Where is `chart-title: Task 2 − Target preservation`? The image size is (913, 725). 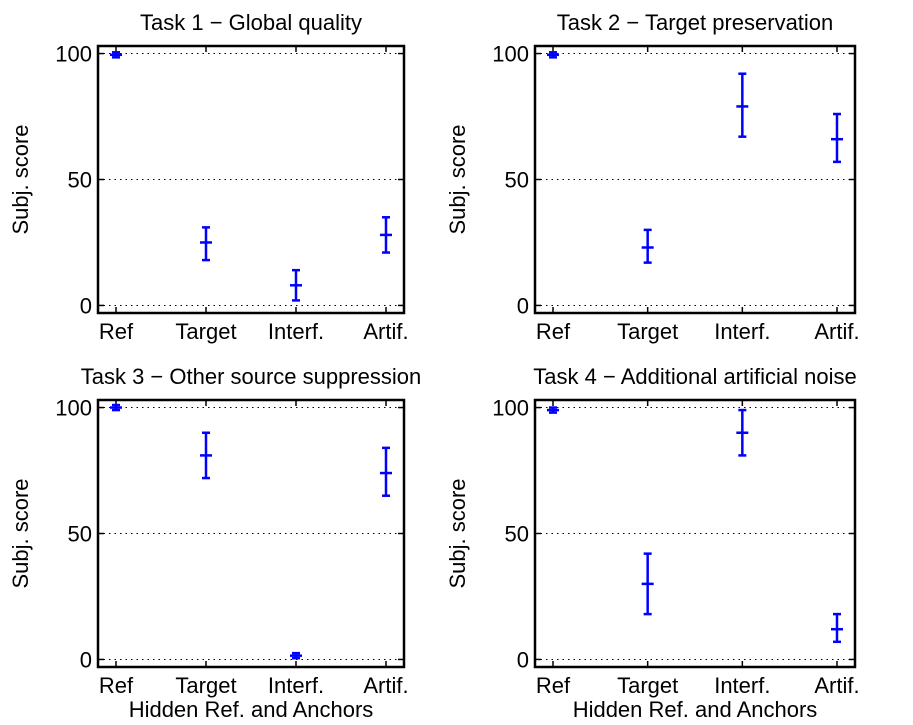 chart-title: Task 2 − Target preservation is located at coordinates (695, 22).